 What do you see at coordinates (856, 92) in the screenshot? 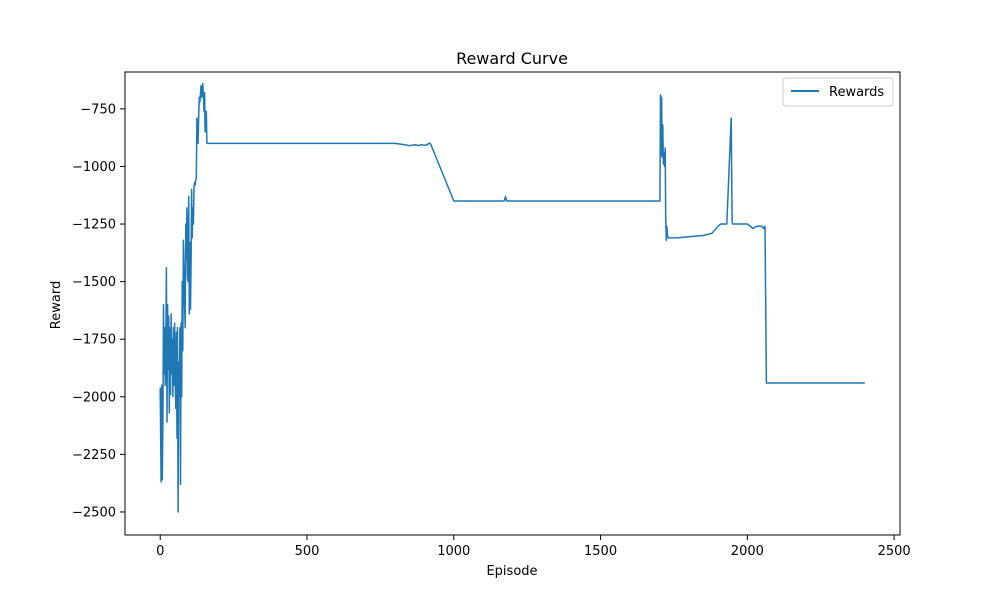
I see `legend-label-rewards: Rewards` at bounding box center [856, 92].